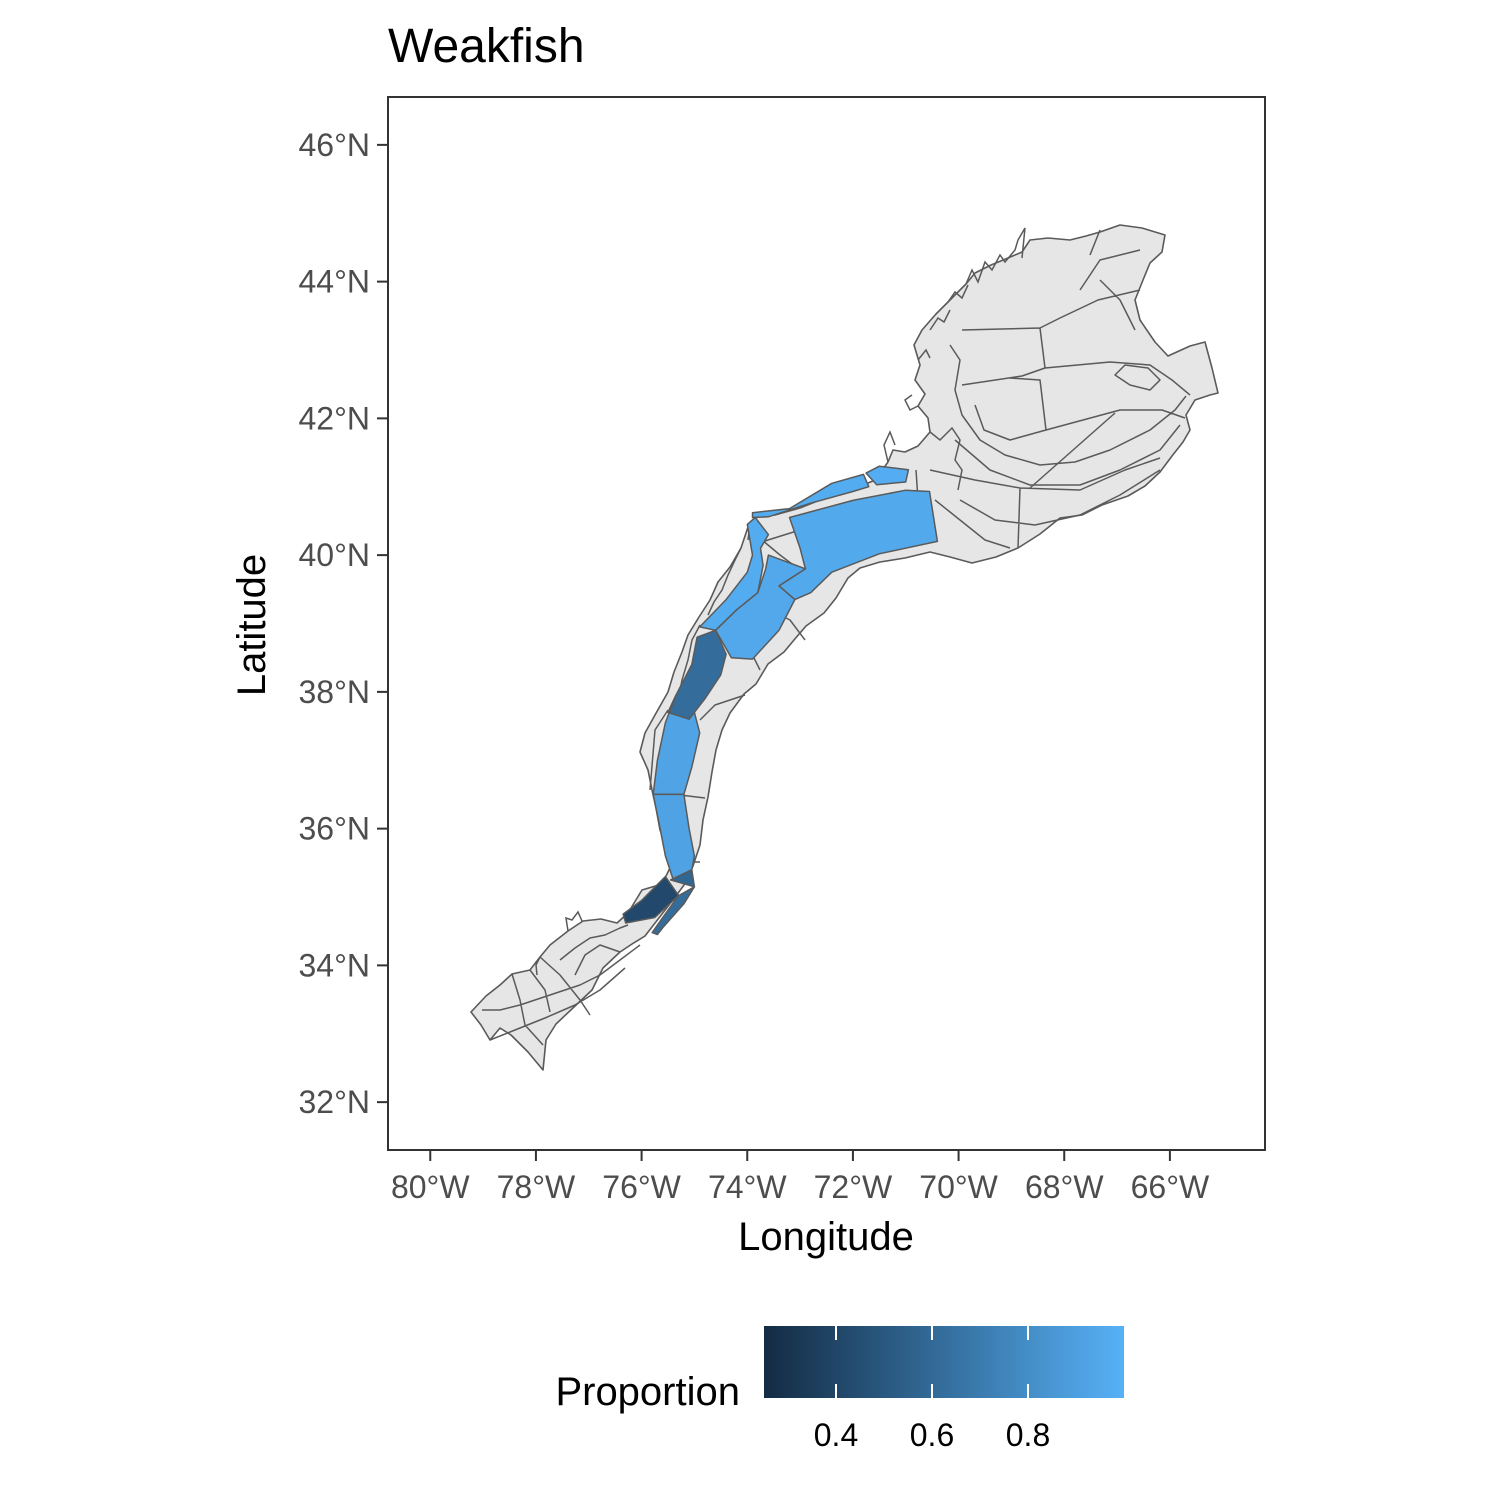  Describe the element at coordinates (252, 625) in the screenshot. I see `y-axis-title: Latitude` at that location.